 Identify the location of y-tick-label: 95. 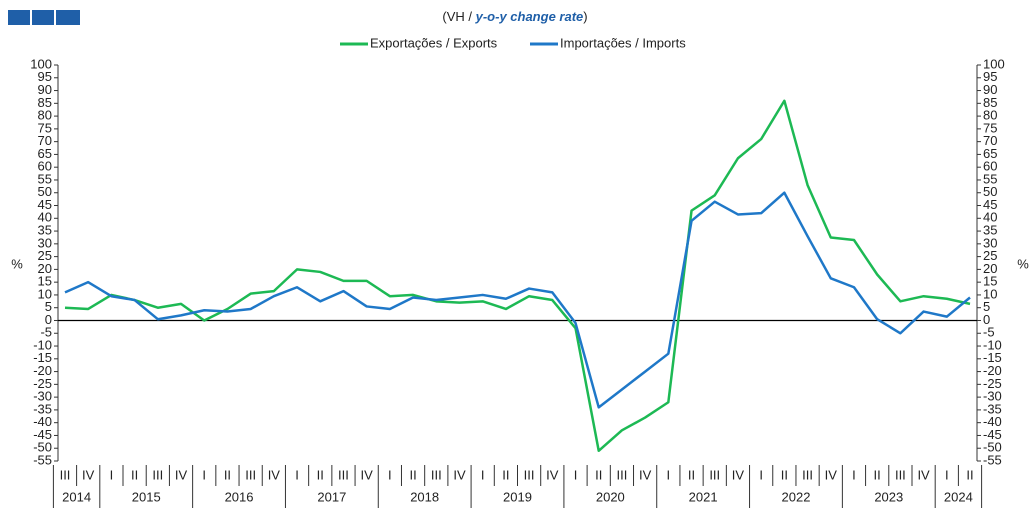
(45, 76).